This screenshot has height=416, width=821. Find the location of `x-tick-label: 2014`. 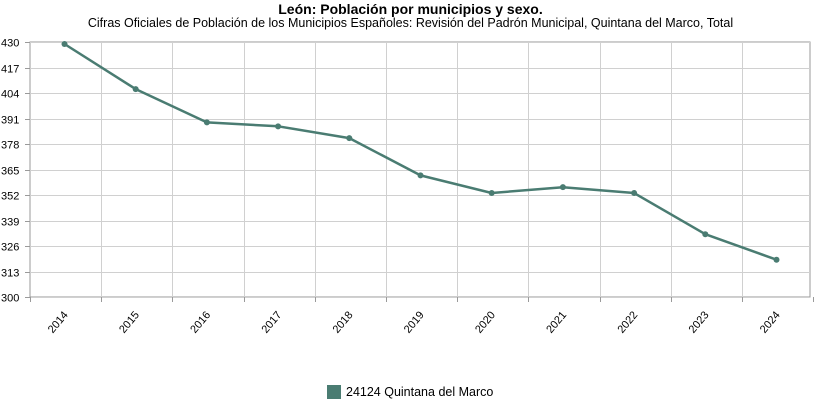

x-tick-label: 2014 is located at coordinates (58, 322).